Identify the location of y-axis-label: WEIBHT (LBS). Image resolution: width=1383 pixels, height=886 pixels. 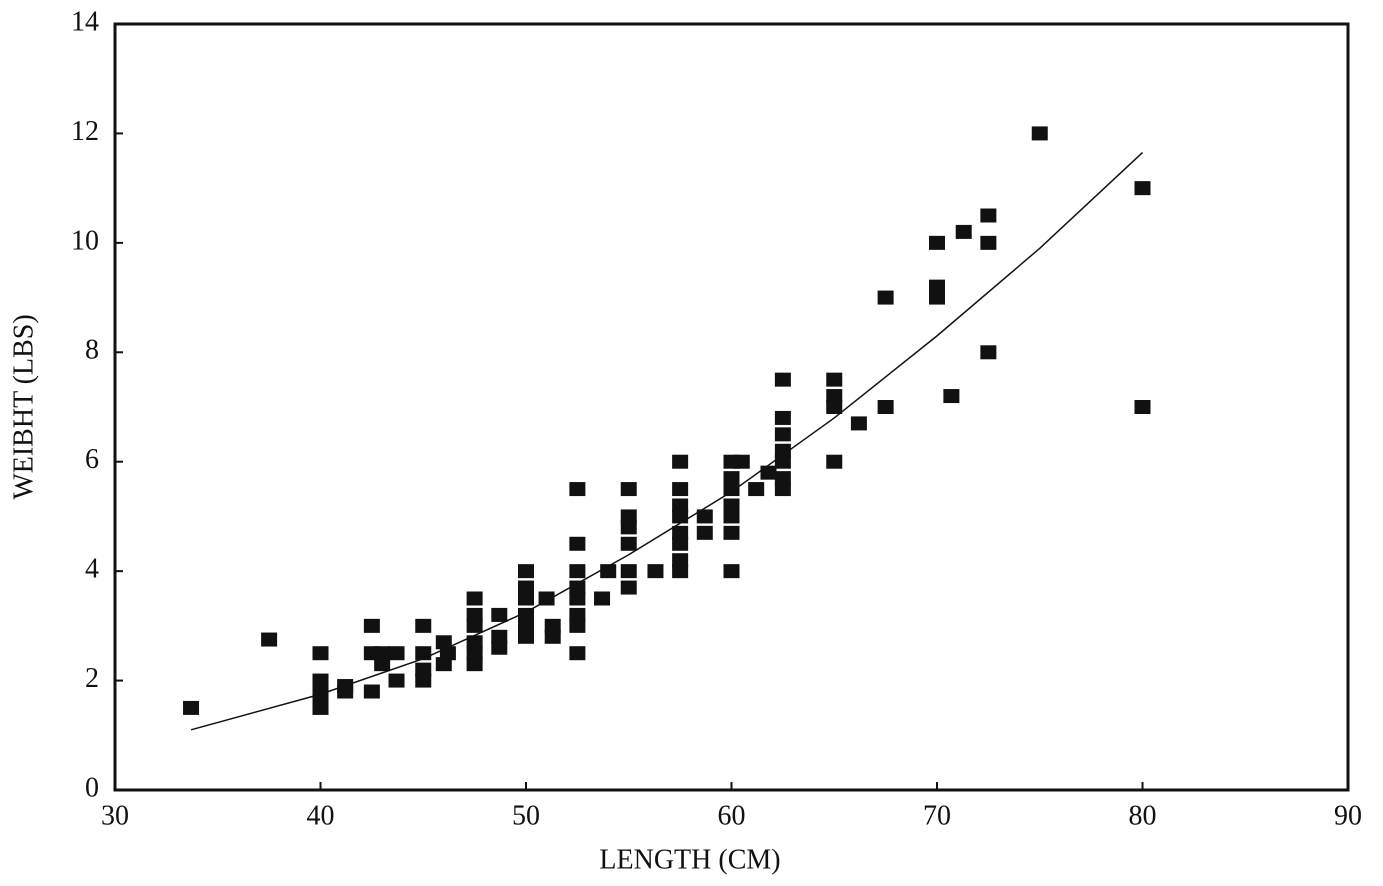
(23, 406).